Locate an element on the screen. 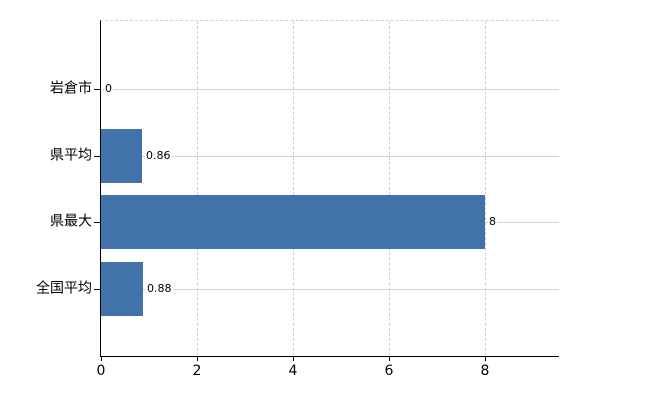 The width and height of the screenshot is (650, 400). x-axis-tick-label: 8 is located at coordinates (485, 371).